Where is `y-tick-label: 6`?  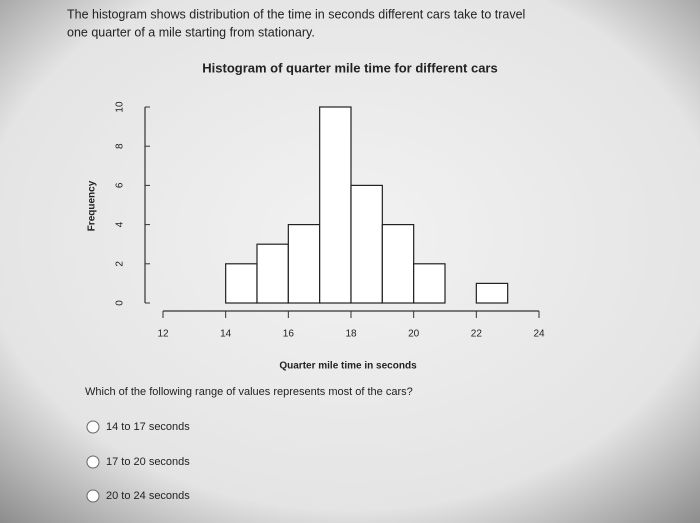
y-tick-label: 6 is located at coordinates (120, 185).